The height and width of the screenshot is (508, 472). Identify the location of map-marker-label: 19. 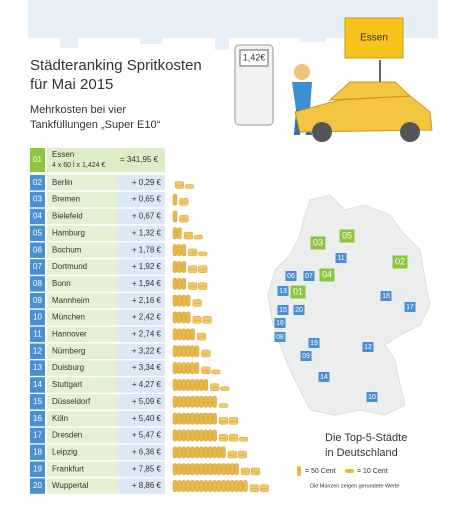
(314, 343).